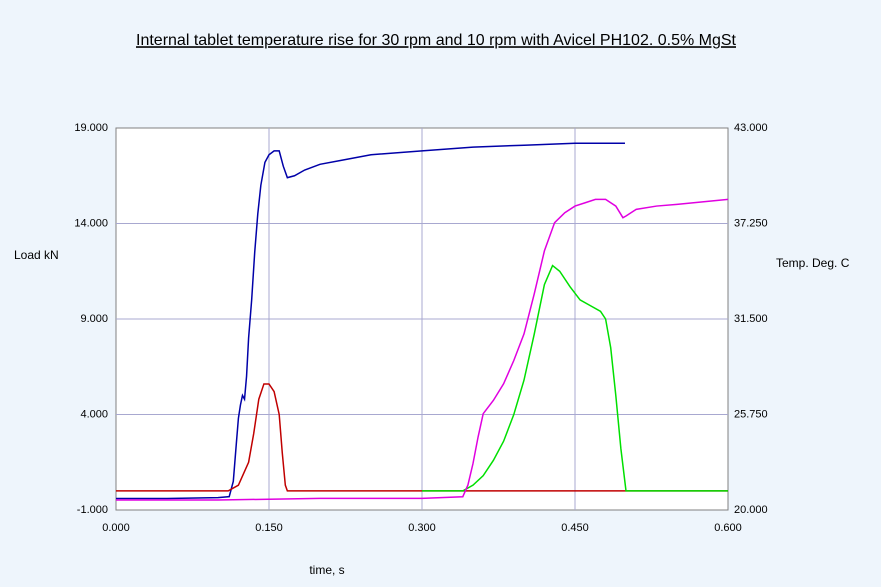 This screenshot has height=587, width=881. I want to click on x-tick-label: 0.150, so click(269, 528).